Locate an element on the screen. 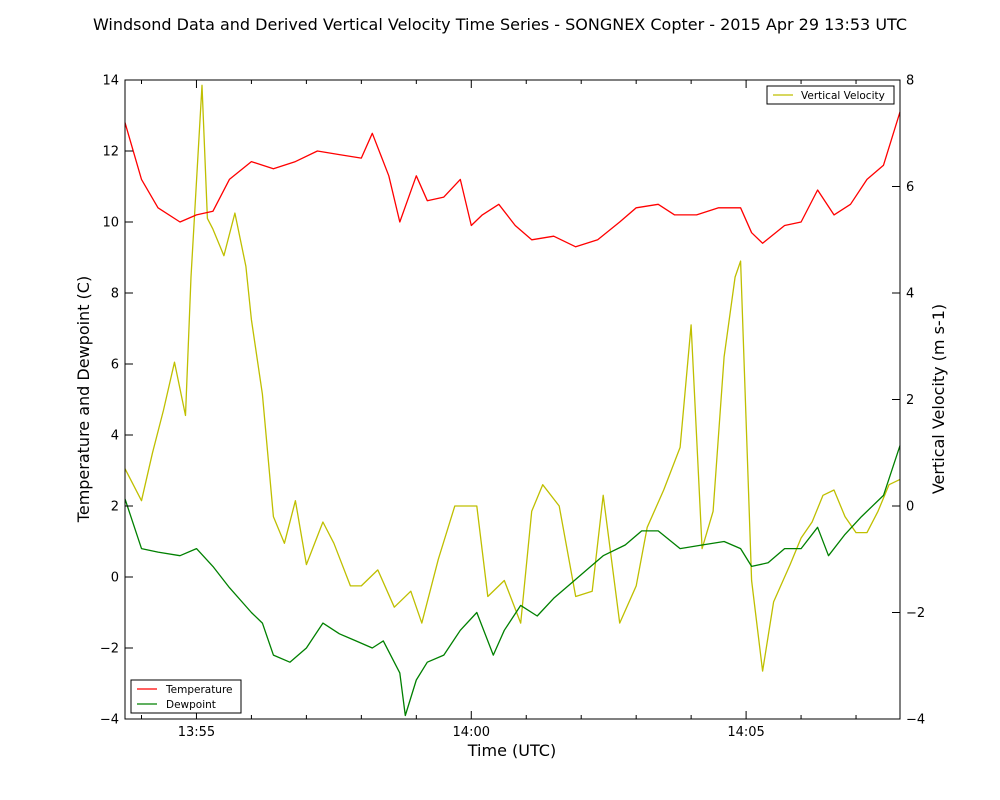 This screenshot has width=1000, height=800. left-y-tick-label: −4 is located at coordinates (109, 720).